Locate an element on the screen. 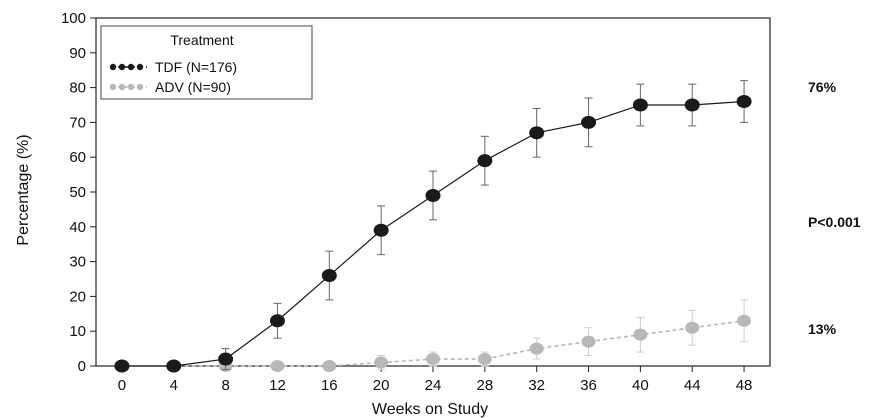 The height and width of the screenshot is (418, 881). legend-title: Treatment is located at coordinates (201, 40).